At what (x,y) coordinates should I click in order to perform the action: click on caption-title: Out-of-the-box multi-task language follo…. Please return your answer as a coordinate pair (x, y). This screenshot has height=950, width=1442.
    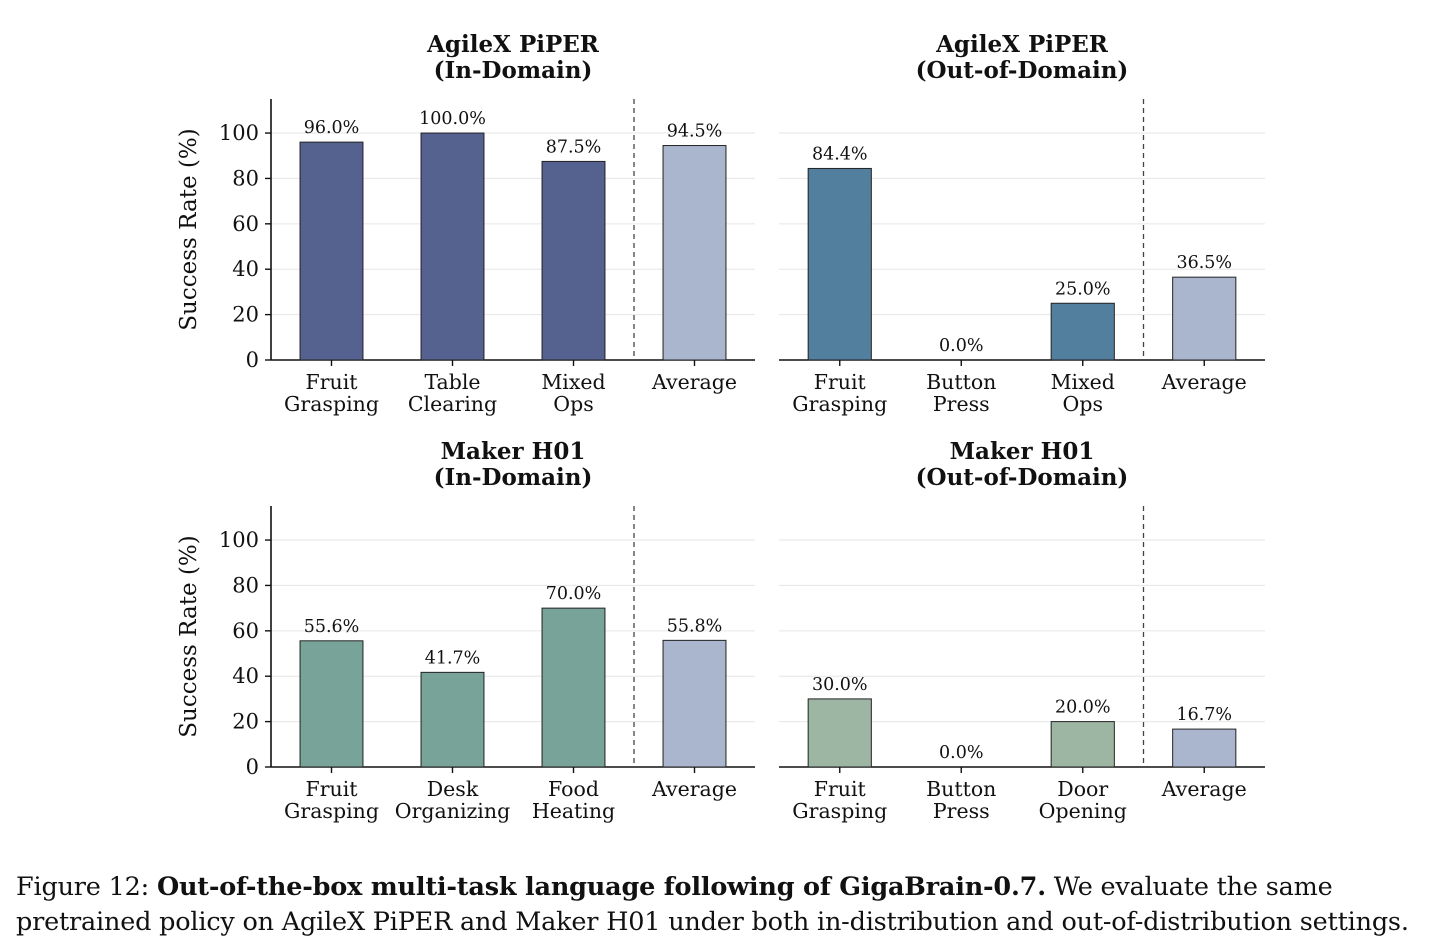
    Looking at the image, I should click on (601, 887).